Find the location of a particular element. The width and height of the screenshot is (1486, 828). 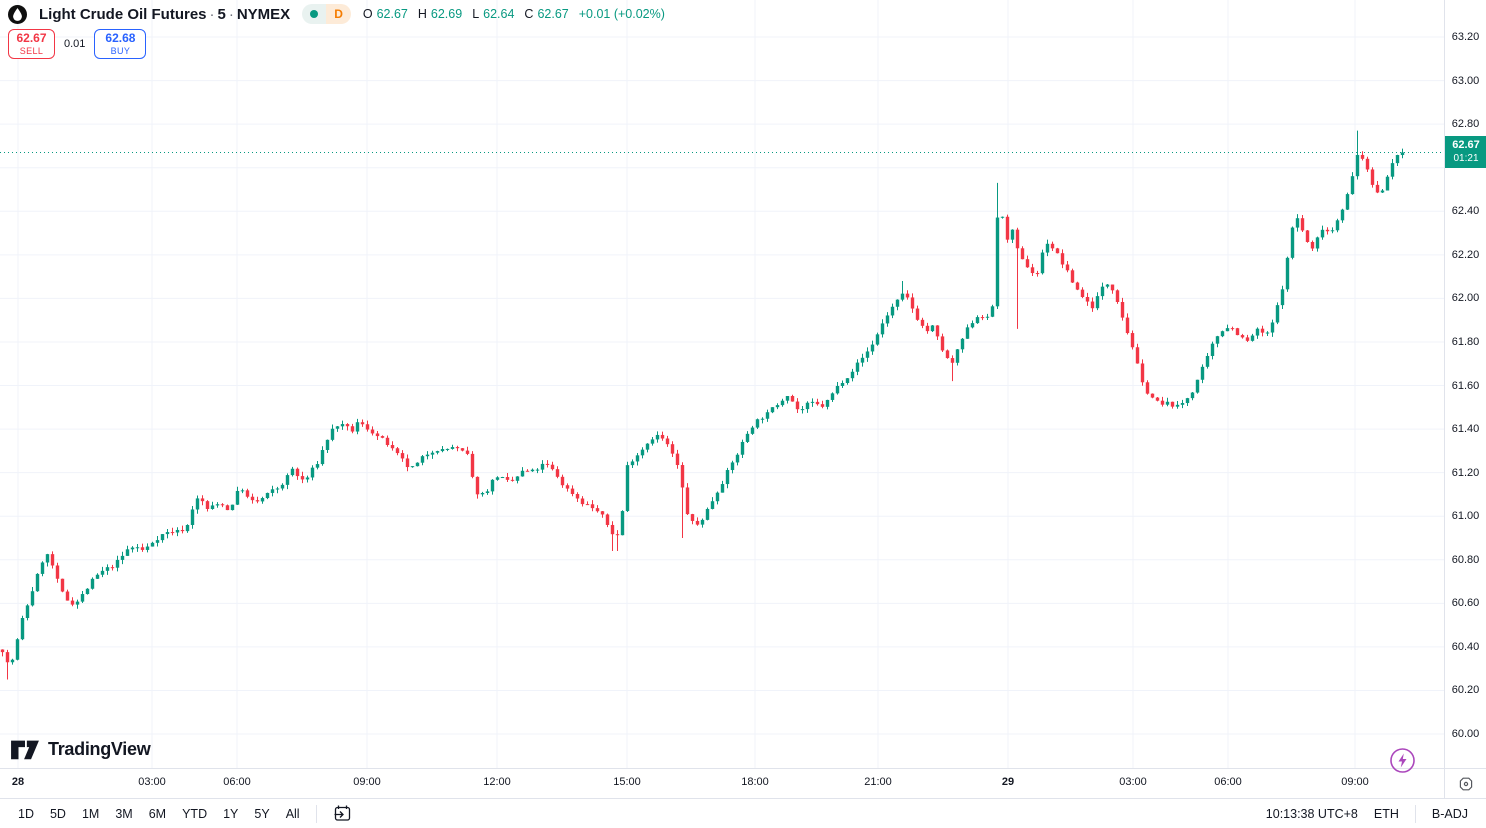

range-button-5d: 5D is located at coordinates (58, 814).